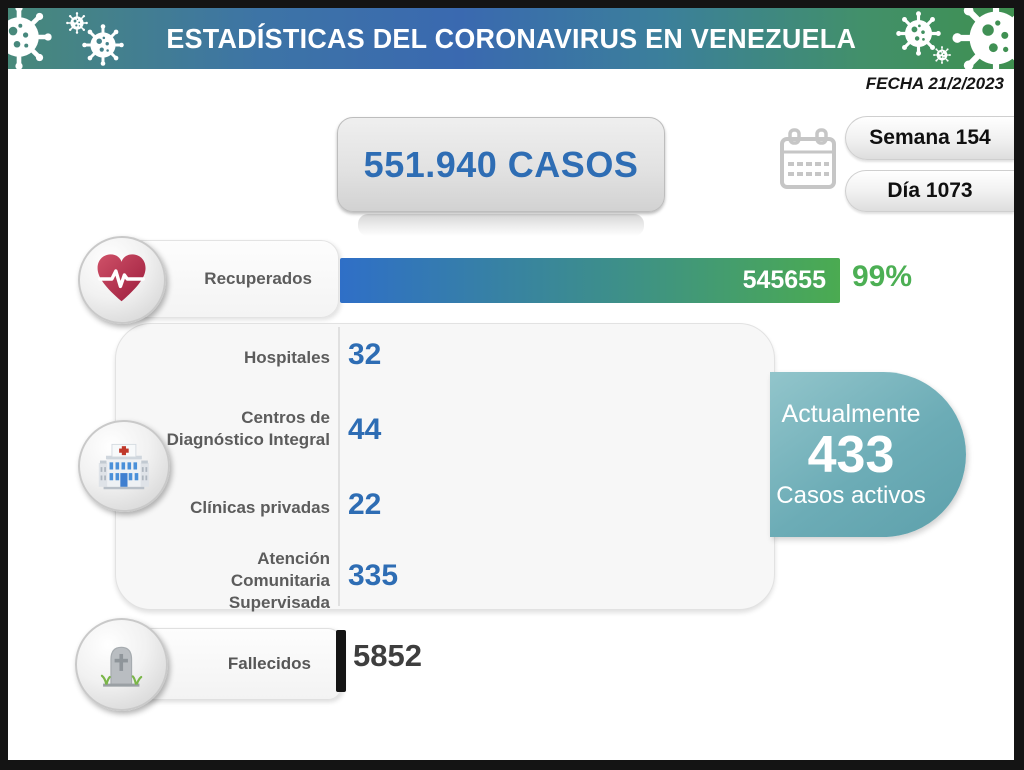 Image resolution: width=1024 pixels, height=770 pixels. Describe the element at coordinates (934, 83) in the screenshot. I see `date-label: FECHA 21/2/2023` at that location.